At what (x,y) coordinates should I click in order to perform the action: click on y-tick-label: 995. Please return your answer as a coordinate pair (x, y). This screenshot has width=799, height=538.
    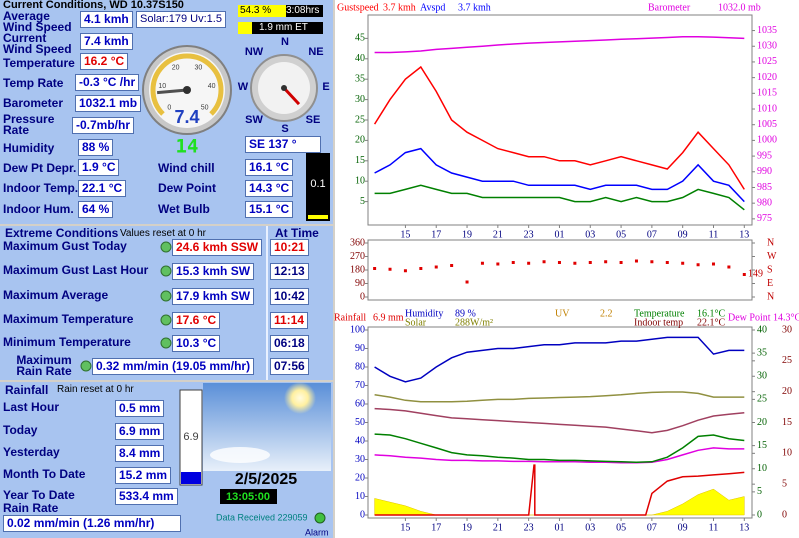
    Looking at the image, I should click on (764, 155).